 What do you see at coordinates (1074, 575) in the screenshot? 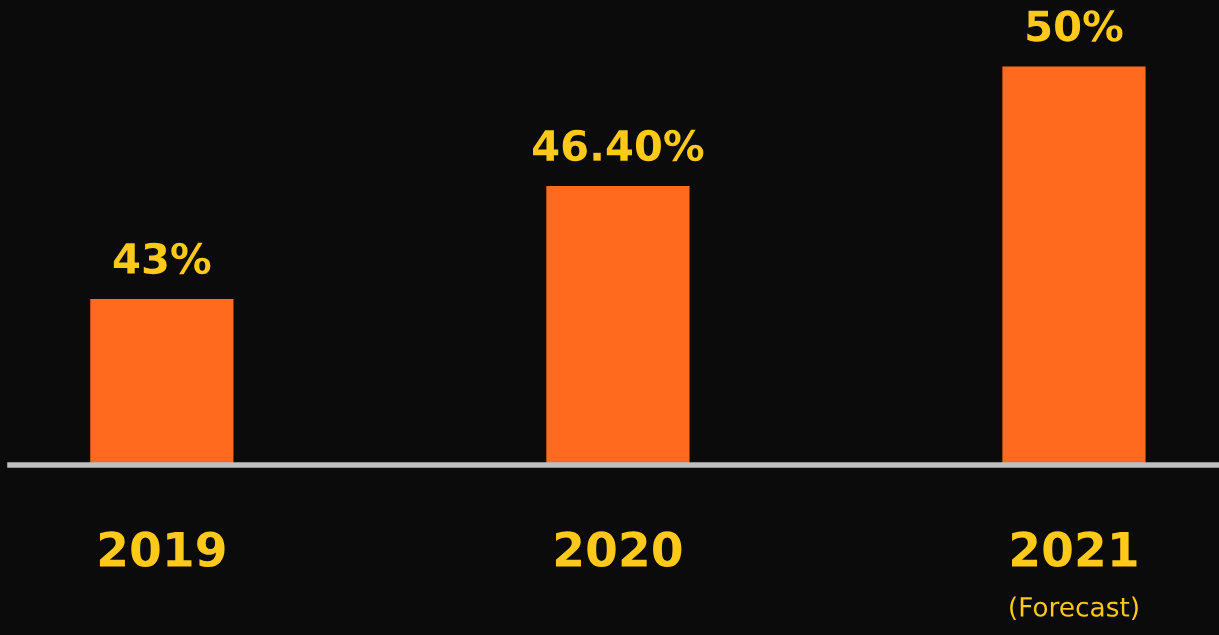
I see `x-tick-label: 2021 (Forecast)` at bounding box center [1074, 575].